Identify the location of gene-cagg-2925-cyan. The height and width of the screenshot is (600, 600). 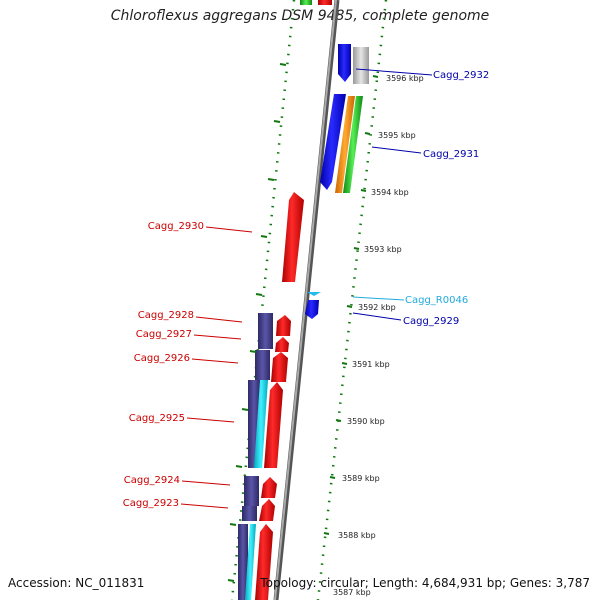
(261, 424).